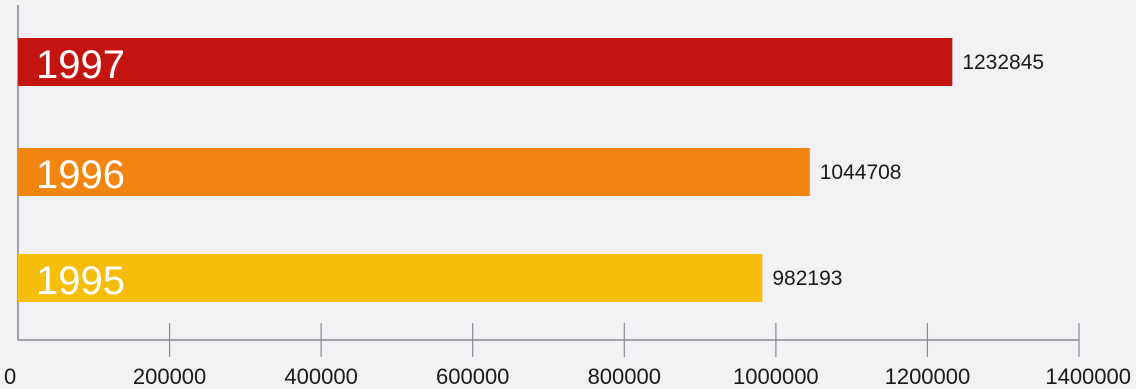  Describe the element at coordinates (861, 172) in the screenshot. I see `bar-value-label: 1044708` at that location.